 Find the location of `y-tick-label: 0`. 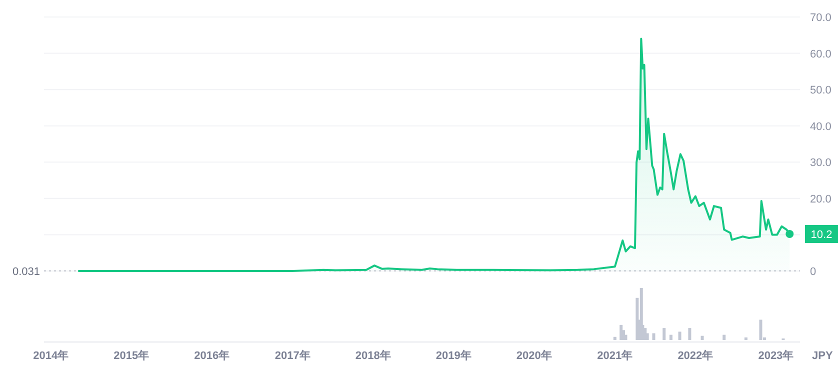

y-tick-label: 0 is located at coordinates (813, 272).